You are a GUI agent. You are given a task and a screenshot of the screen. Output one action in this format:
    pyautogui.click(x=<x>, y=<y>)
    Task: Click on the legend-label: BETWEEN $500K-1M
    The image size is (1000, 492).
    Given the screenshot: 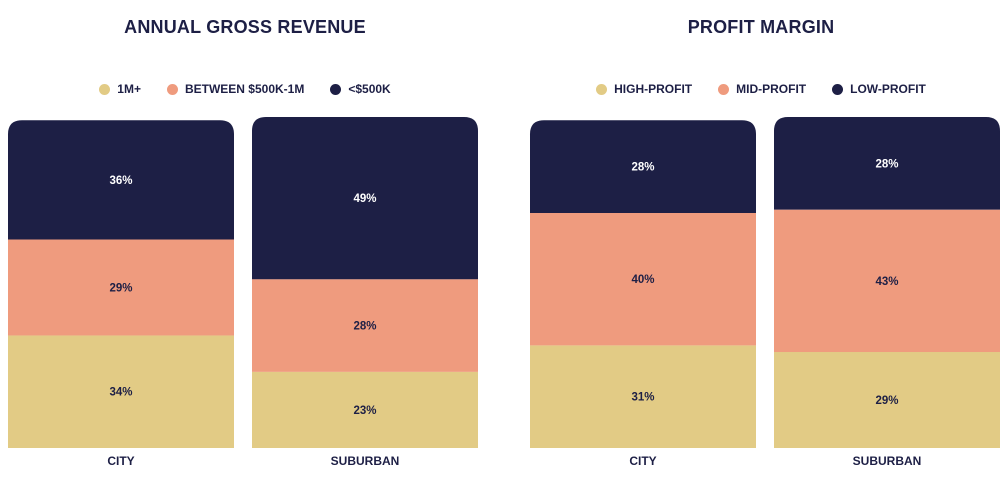 What is the action you would take?
    pyautogui.click(x=244, y=89)
    